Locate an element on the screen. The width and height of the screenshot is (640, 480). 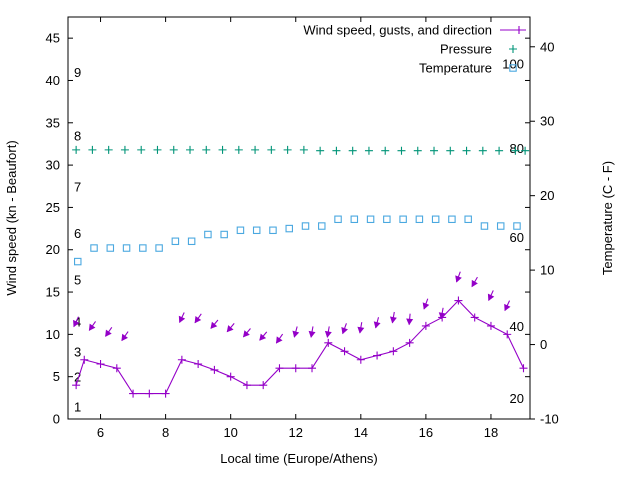
y2-axis-title: Temperature (C - F) is located at coordinates (607, 218).